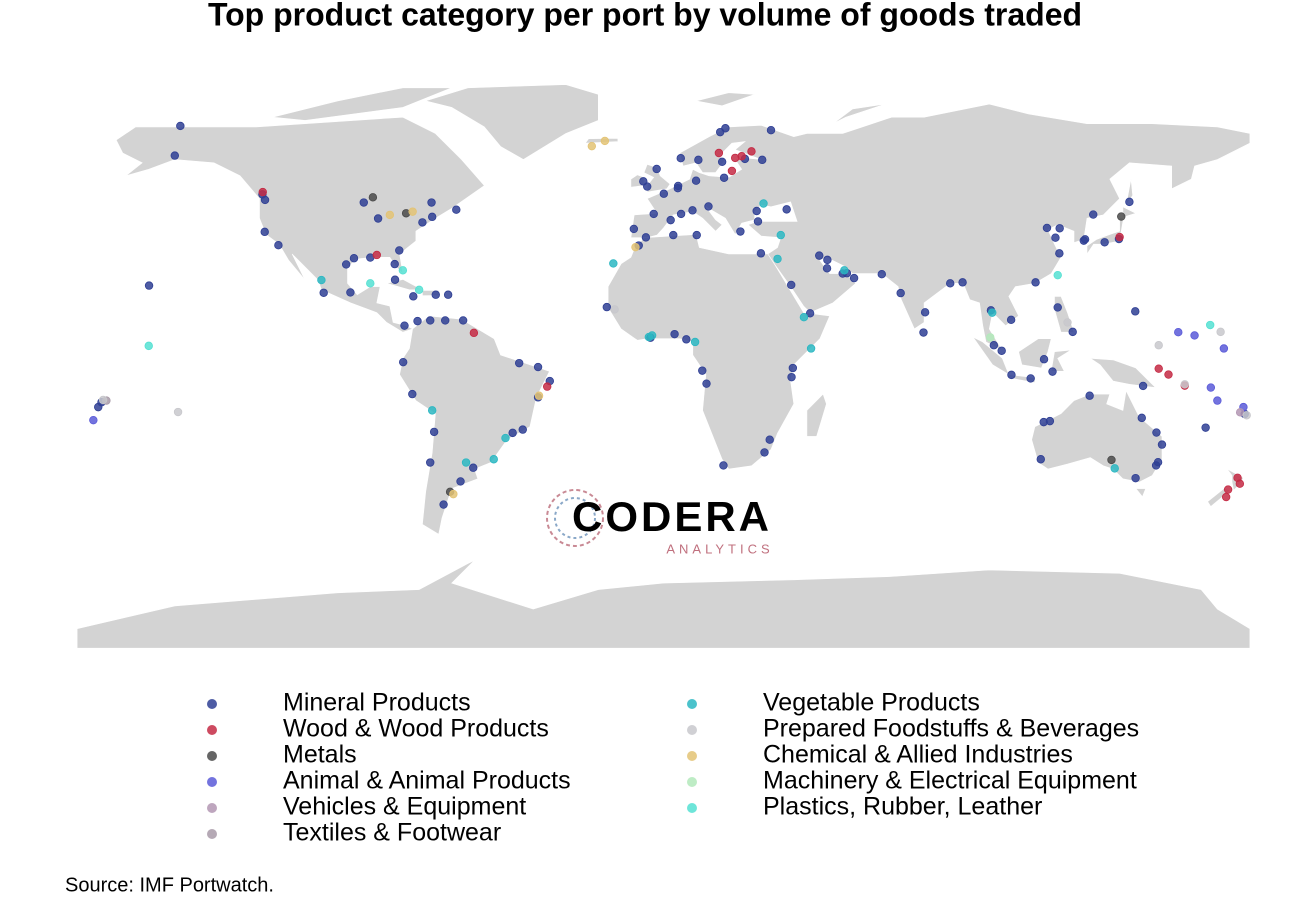  I want to click on logo-tagline: ANALYTICS, so click(719, 548).